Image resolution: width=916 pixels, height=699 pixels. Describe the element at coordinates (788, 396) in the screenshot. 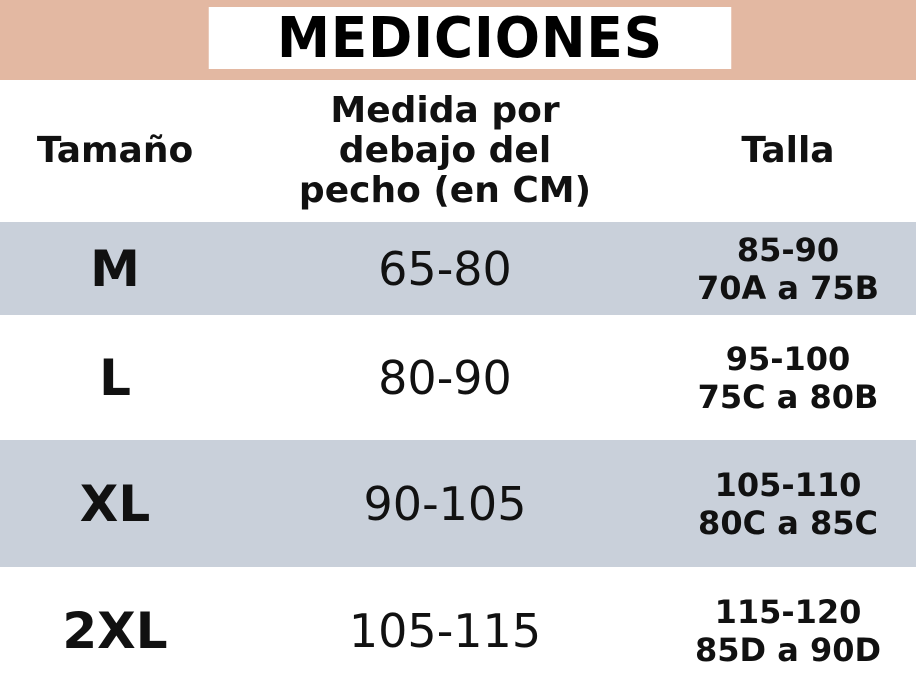

I see `talla-cups: 75C a 80B` at that location.